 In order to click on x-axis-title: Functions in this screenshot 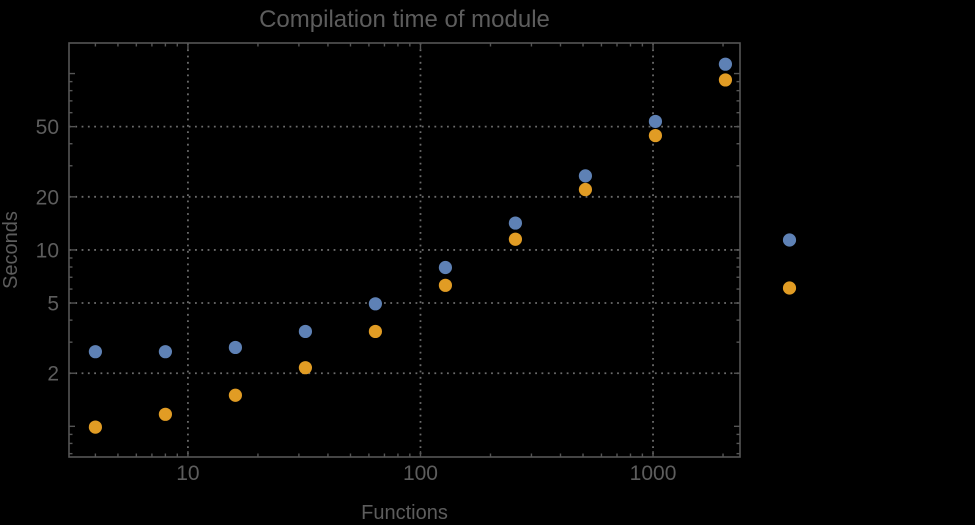, I will do `click(404, 513)`.